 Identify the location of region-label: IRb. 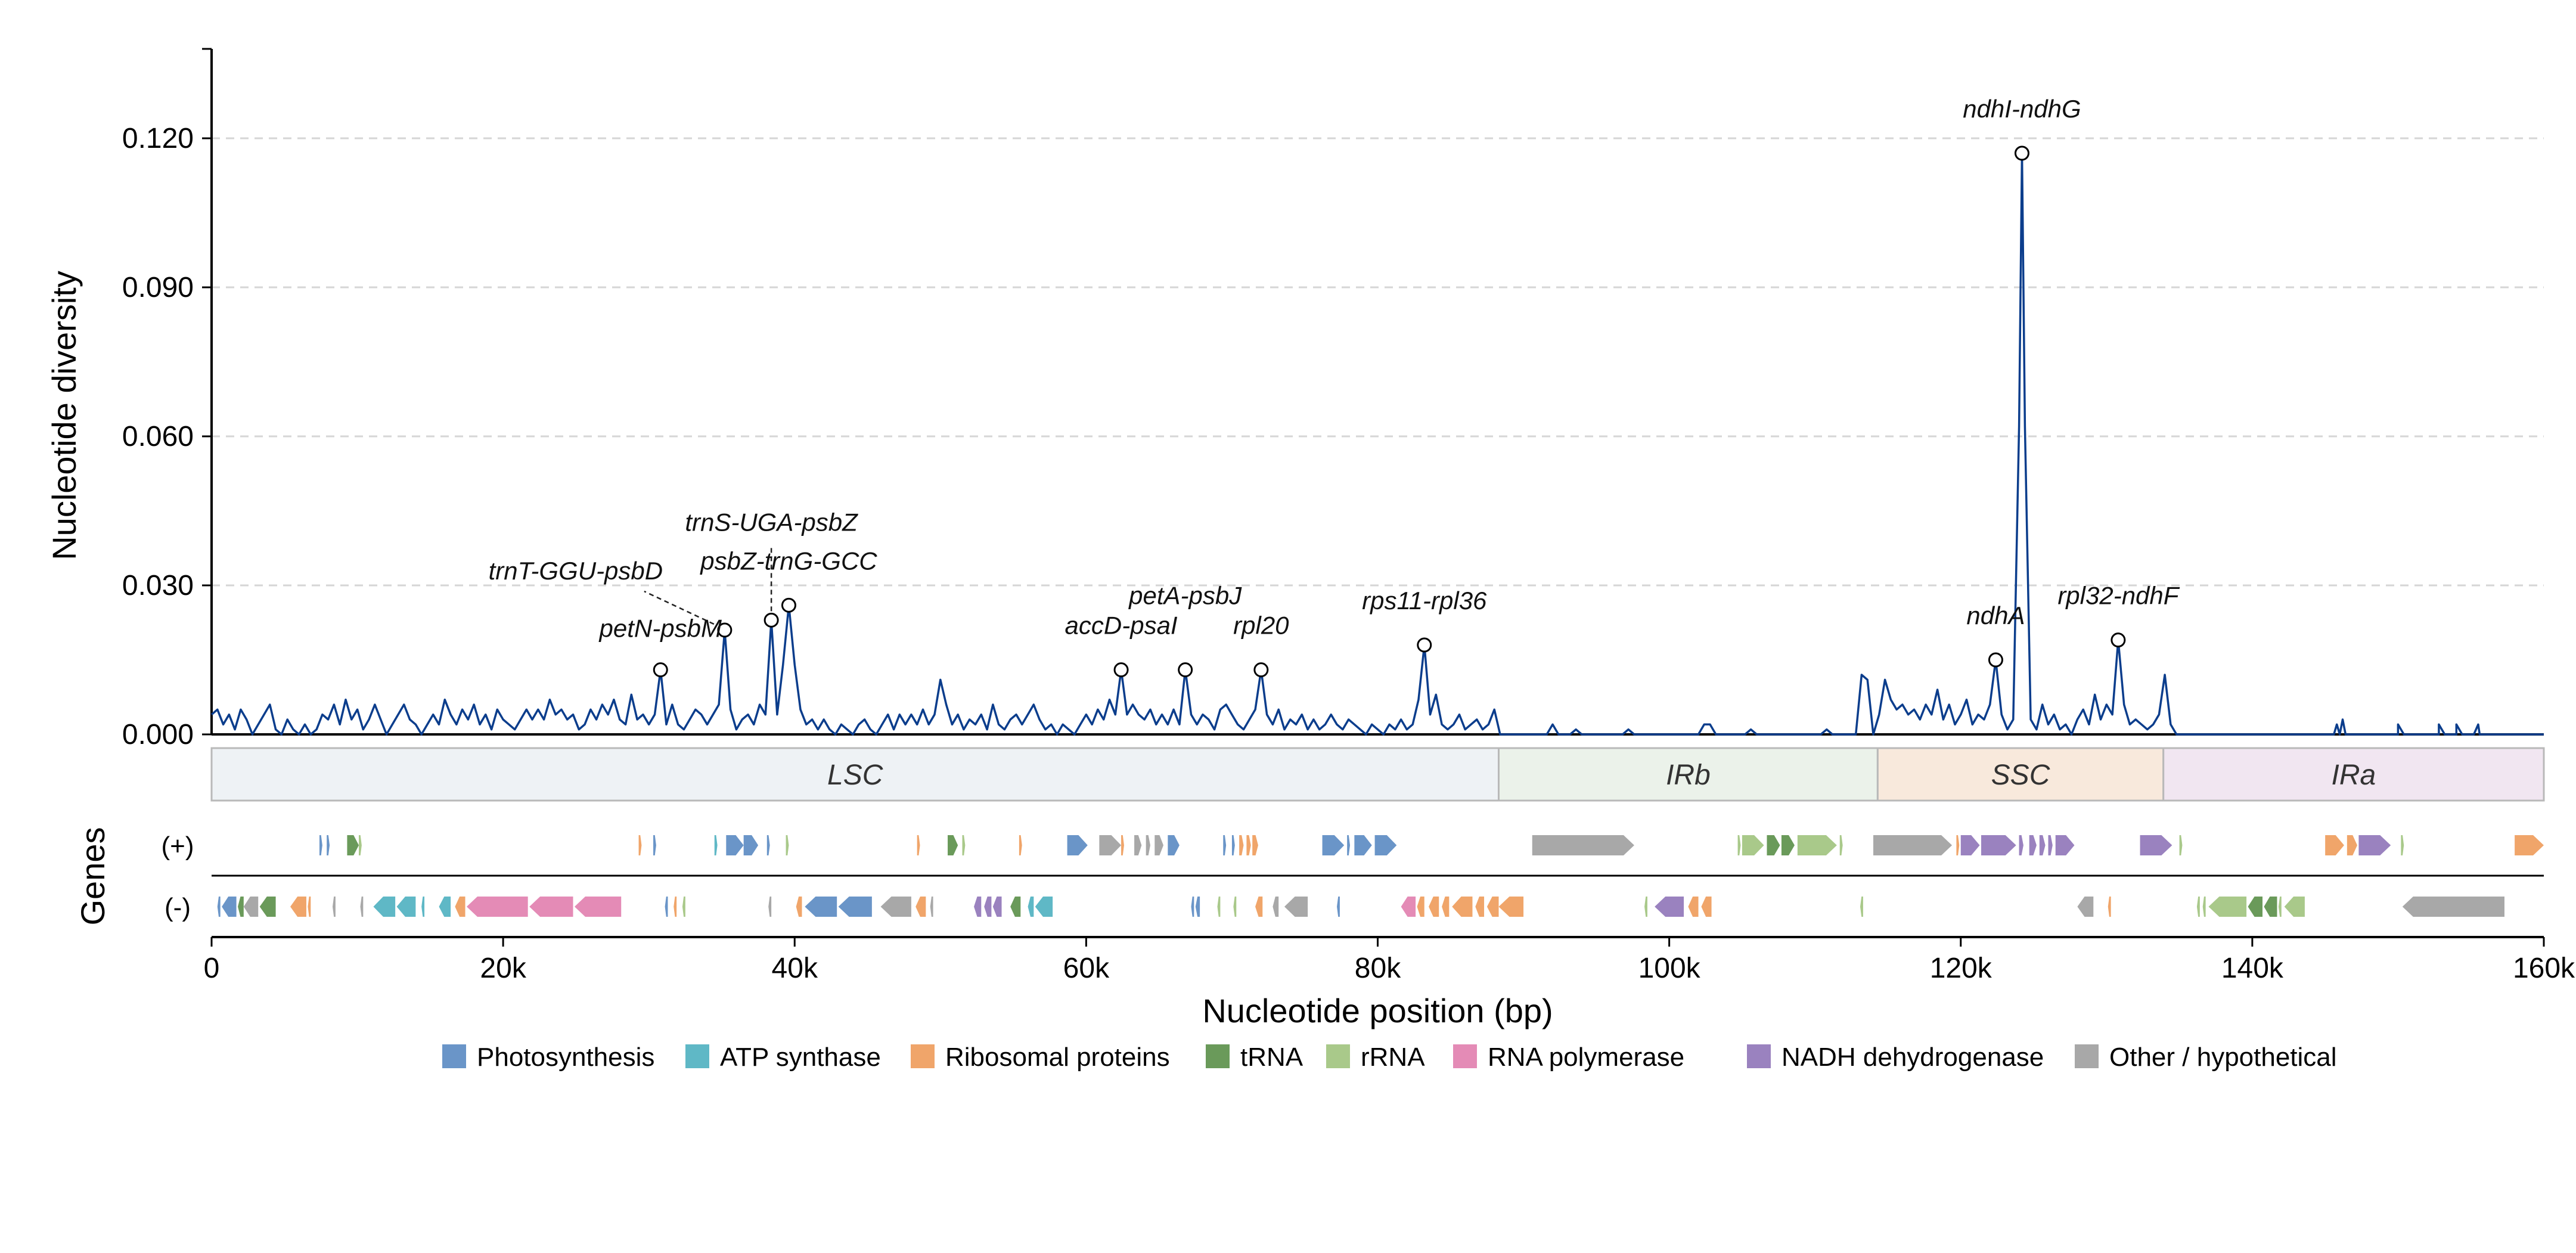
(1689, 775).